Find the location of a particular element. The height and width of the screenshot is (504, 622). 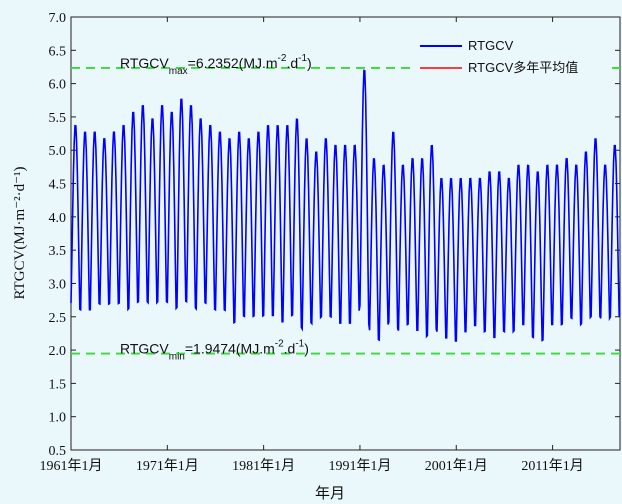

y-tick-label: 2.0 is located at coordinates (58, 351).